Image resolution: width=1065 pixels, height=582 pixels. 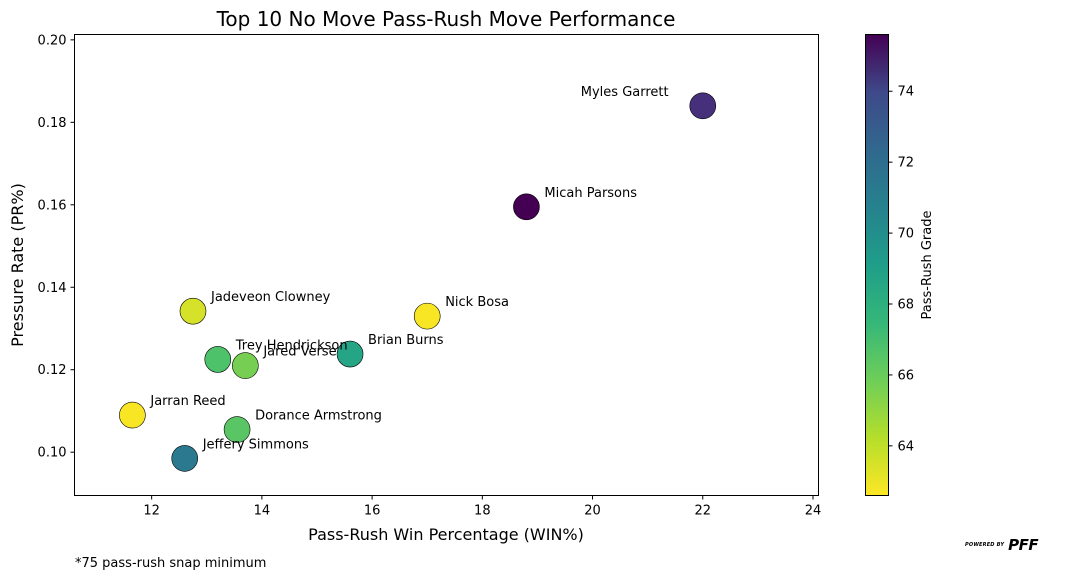 What do you see at coordinates (446, 534) in the screenshot?
I see `x-axis-label: Pass-Rush Win Percentage (WIN%)` at bounding box center [446, 534].